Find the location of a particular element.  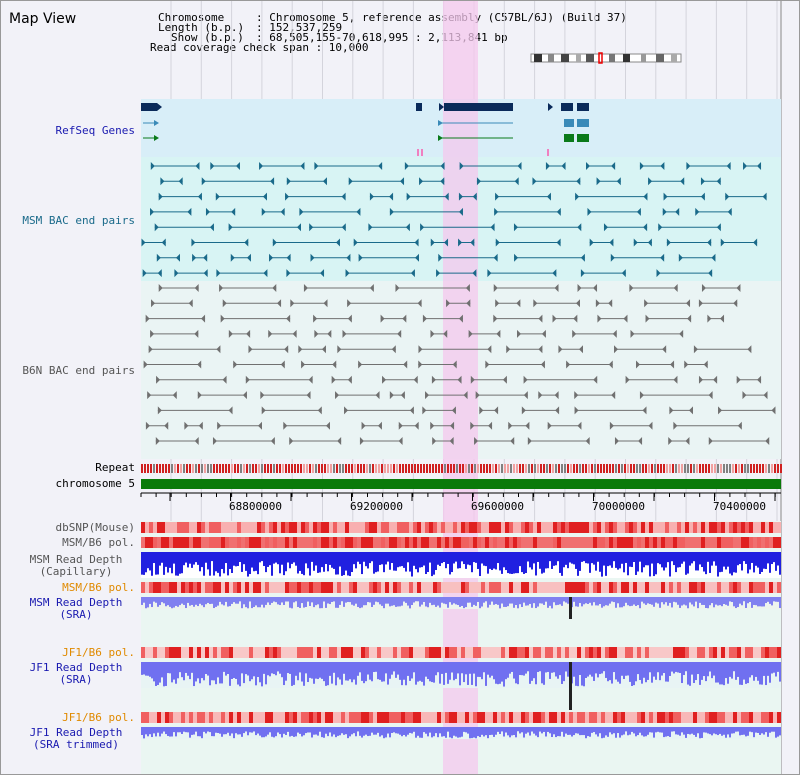

refseq-genes is located at coordinates (365, 129).